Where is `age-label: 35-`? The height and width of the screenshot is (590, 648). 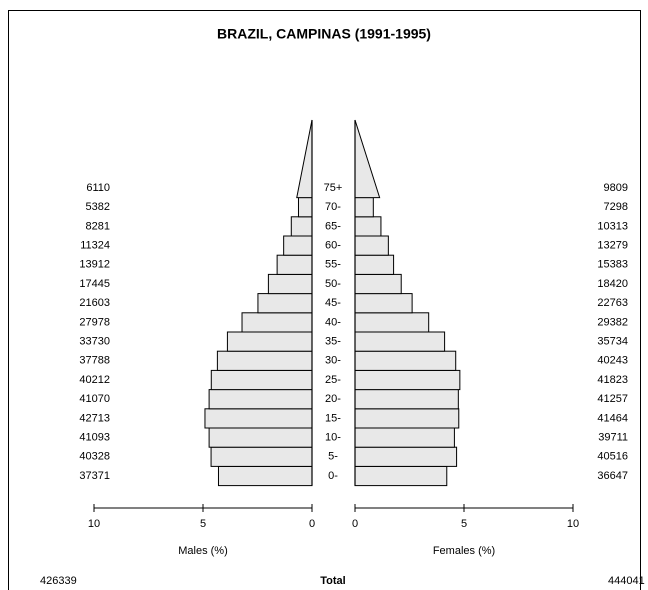 age-label: 35- is located at coordinates (333, 342).